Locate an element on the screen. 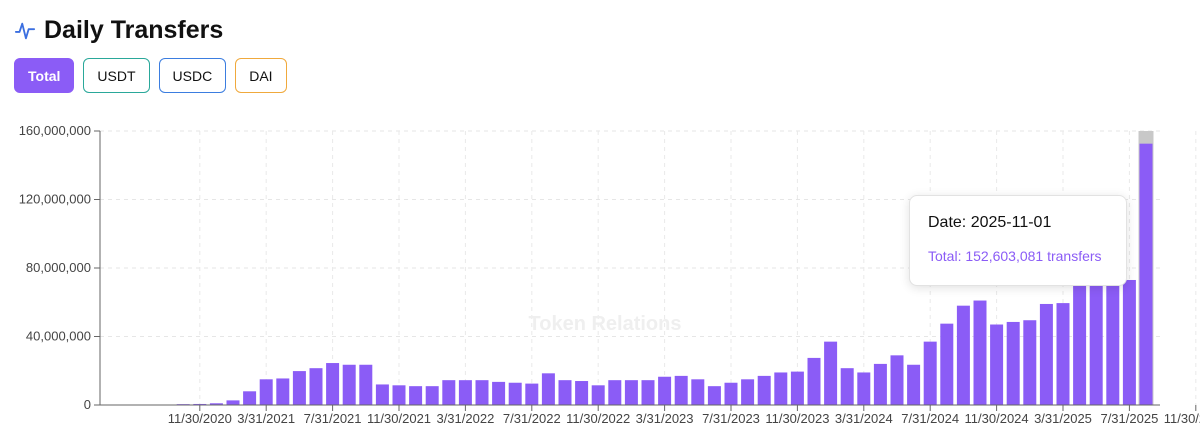  x-tick-label: 11/30/2021 is located at coordinates (399, 418).